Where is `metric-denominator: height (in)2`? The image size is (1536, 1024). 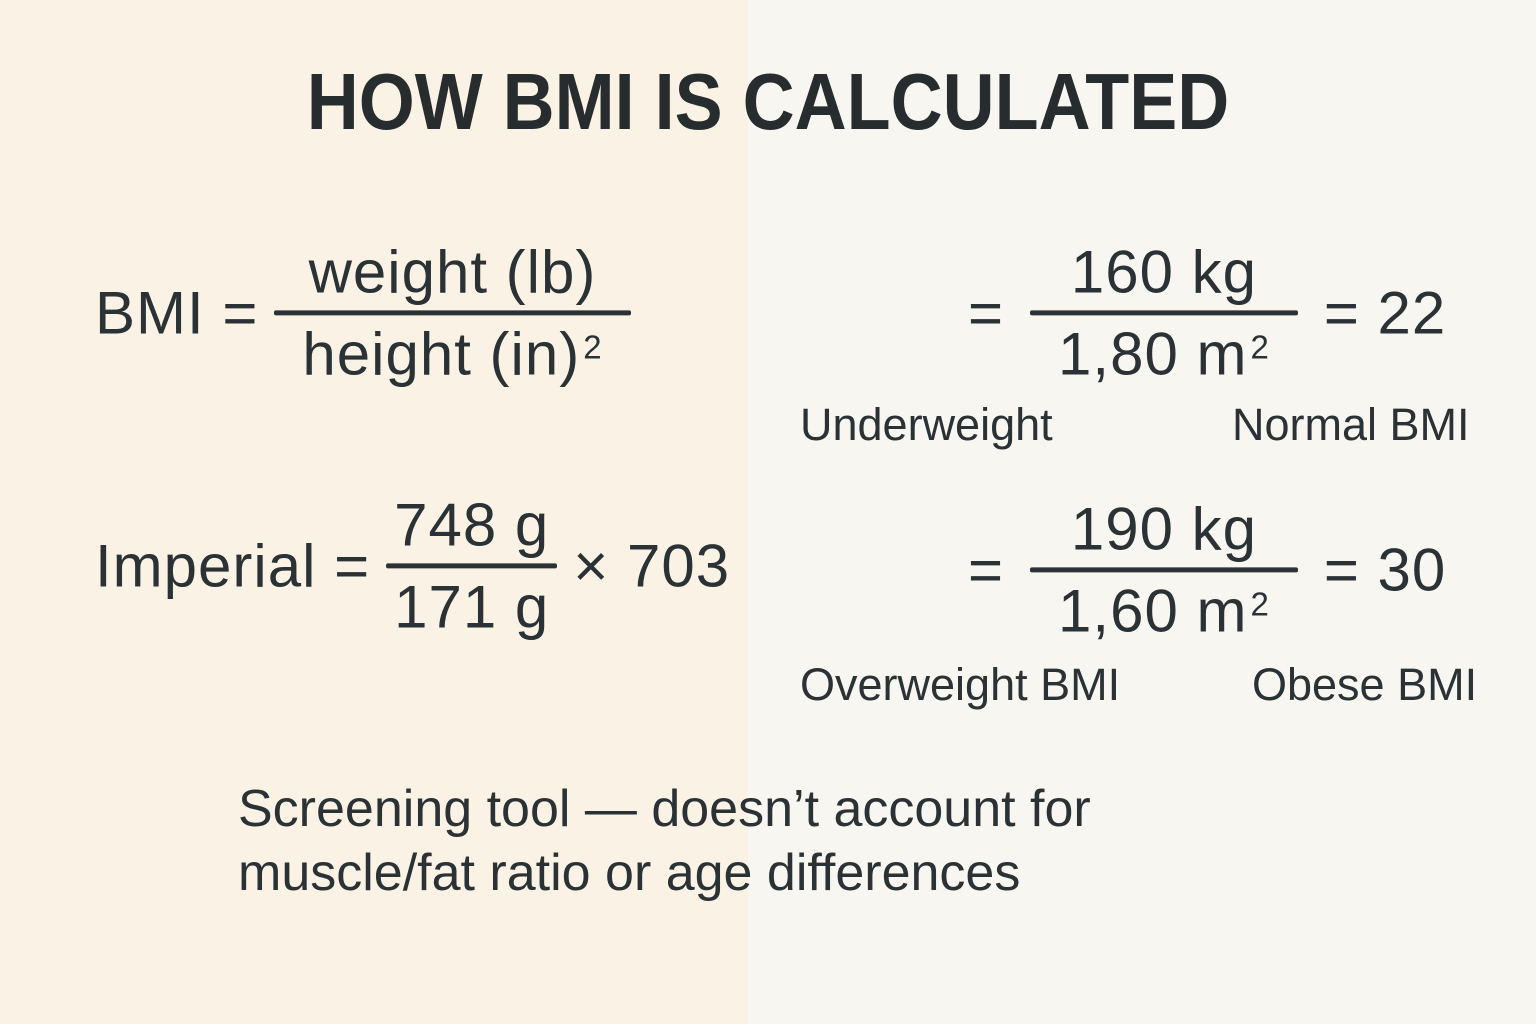 metric-denominator: height (in)2 is located at coordinates (452, 354).